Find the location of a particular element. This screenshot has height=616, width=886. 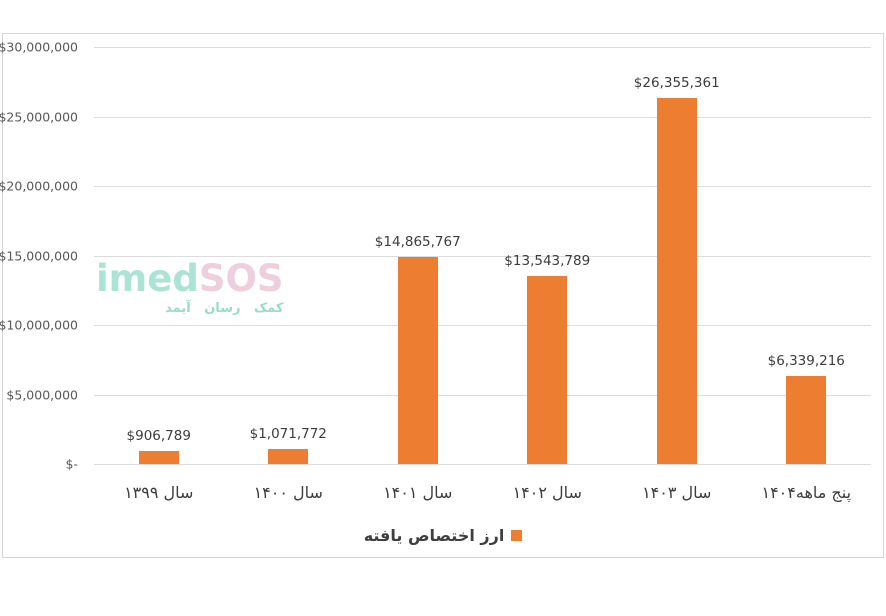

y-axis-tick-label: $30,000,000 is located at coordinates (39, 47).